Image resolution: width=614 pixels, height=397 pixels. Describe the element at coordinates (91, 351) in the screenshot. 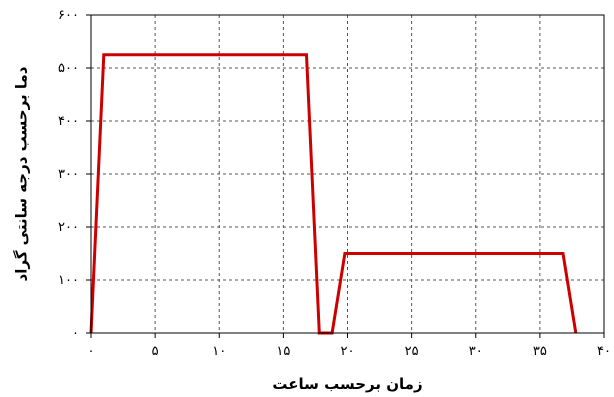

I see `x-tick-label: ۰` at that location.